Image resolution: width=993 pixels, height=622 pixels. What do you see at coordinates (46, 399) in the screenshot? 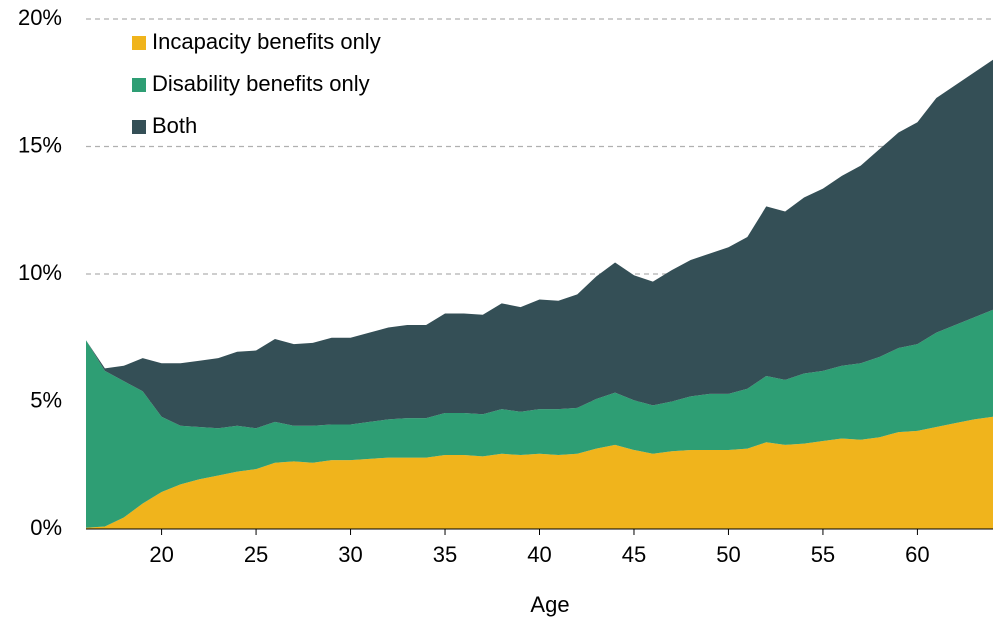
I see `y-tick-label: 5%` at bounding box center [46, 399].